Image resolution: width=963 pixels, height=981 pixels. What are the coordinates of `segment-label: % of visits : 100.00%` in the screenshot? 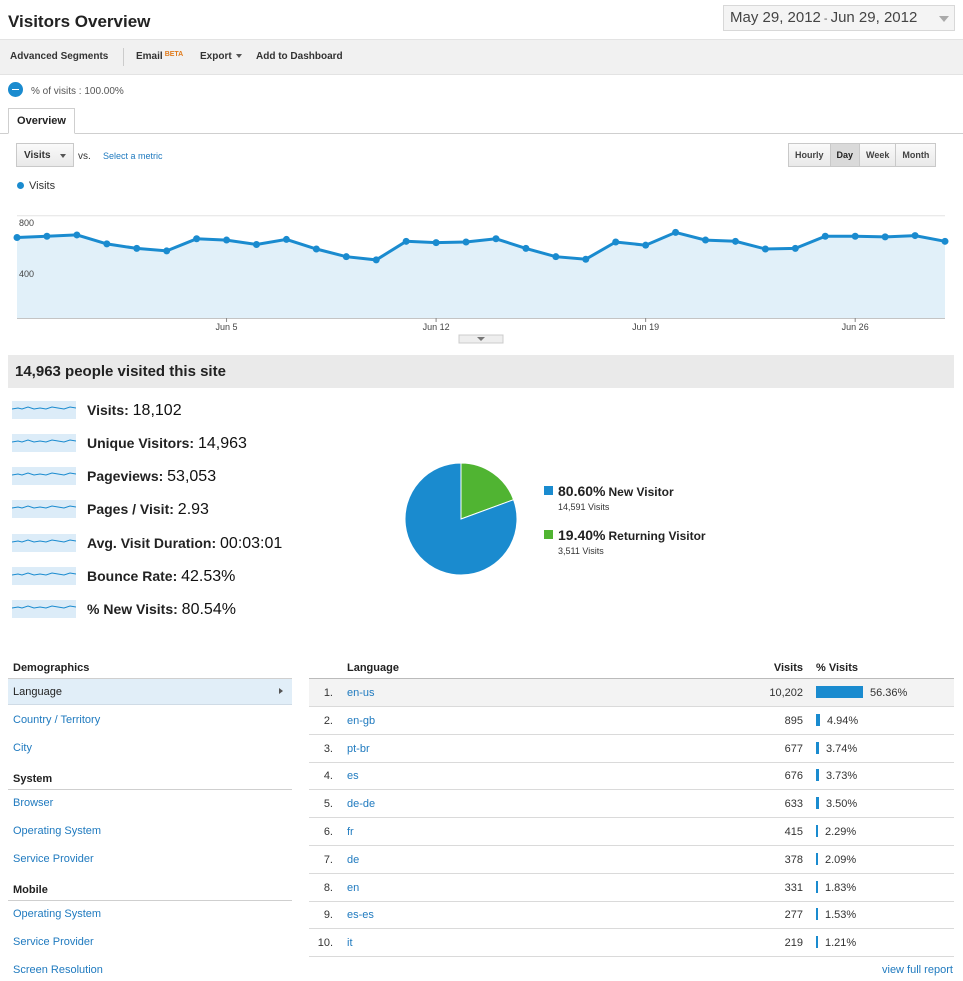 It's located at (77, 91).